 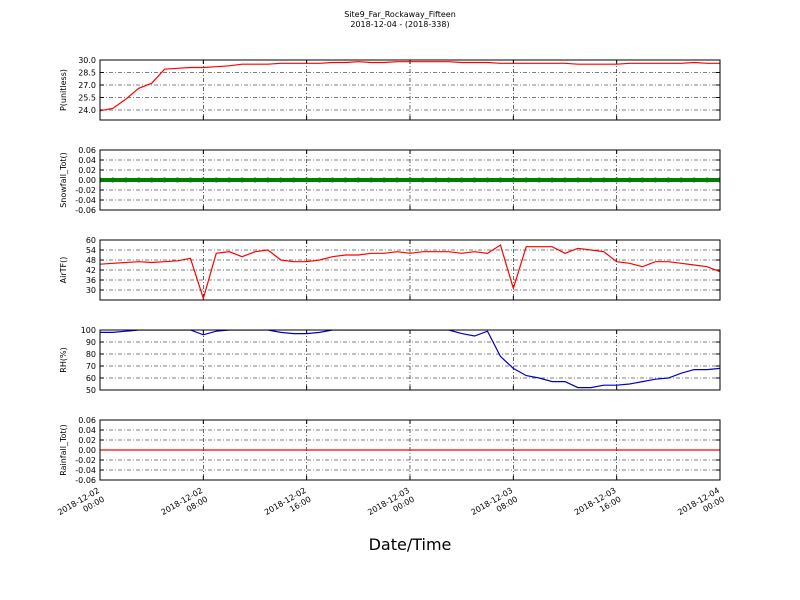 I want to click on y-tick-label: 90, so click(x=91, y=342).